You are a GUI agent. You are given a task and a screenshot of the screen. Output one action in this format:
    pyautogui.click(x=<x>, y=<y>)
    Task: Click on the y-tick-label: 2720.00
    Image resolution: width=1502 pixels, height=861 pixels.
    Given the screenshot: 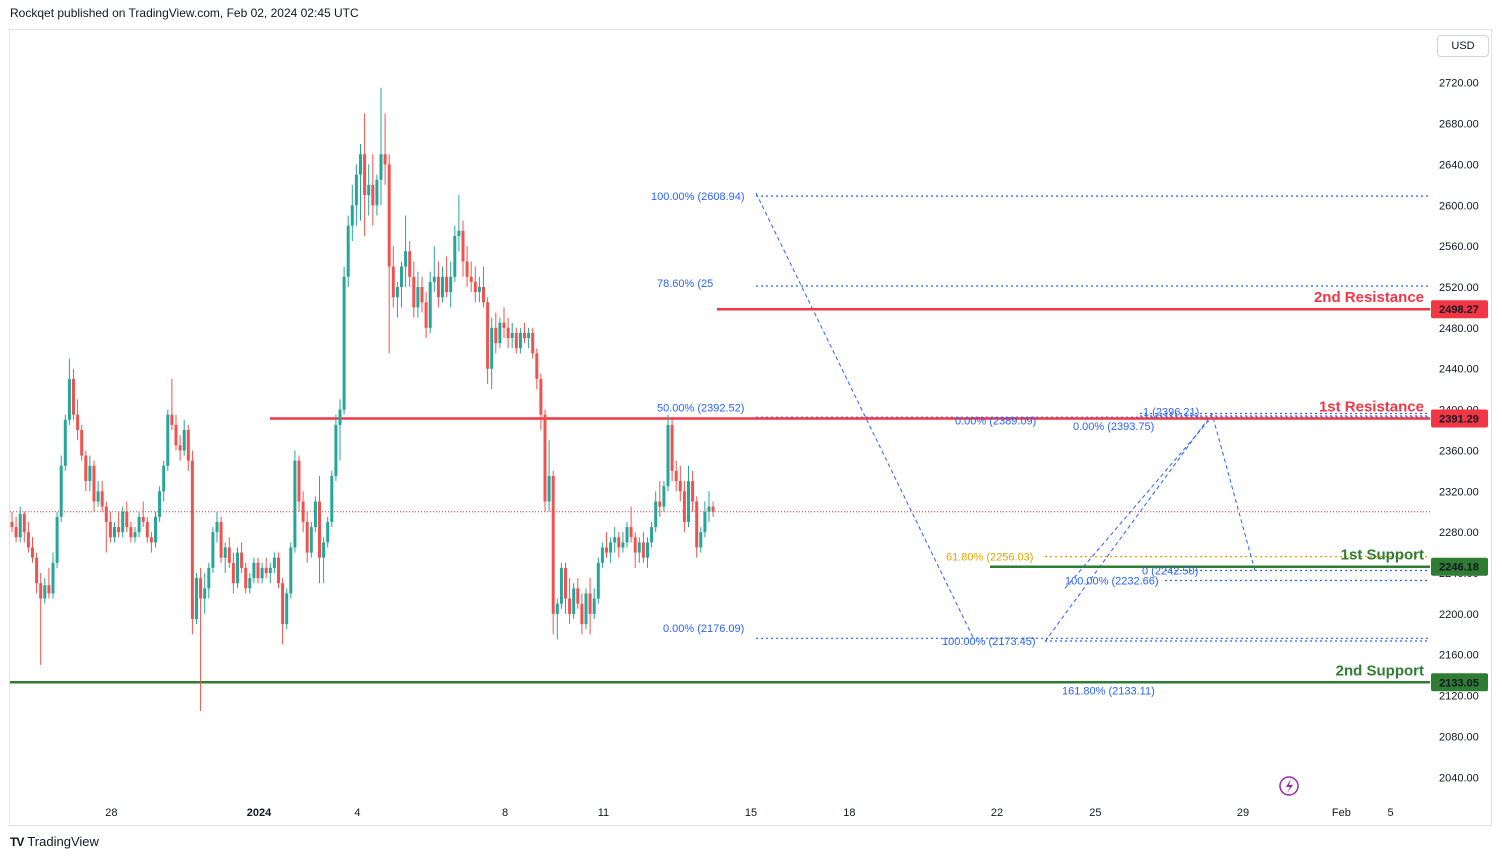 What is the action you would take?
    pyautogui.click(x=1459, y=84)
    